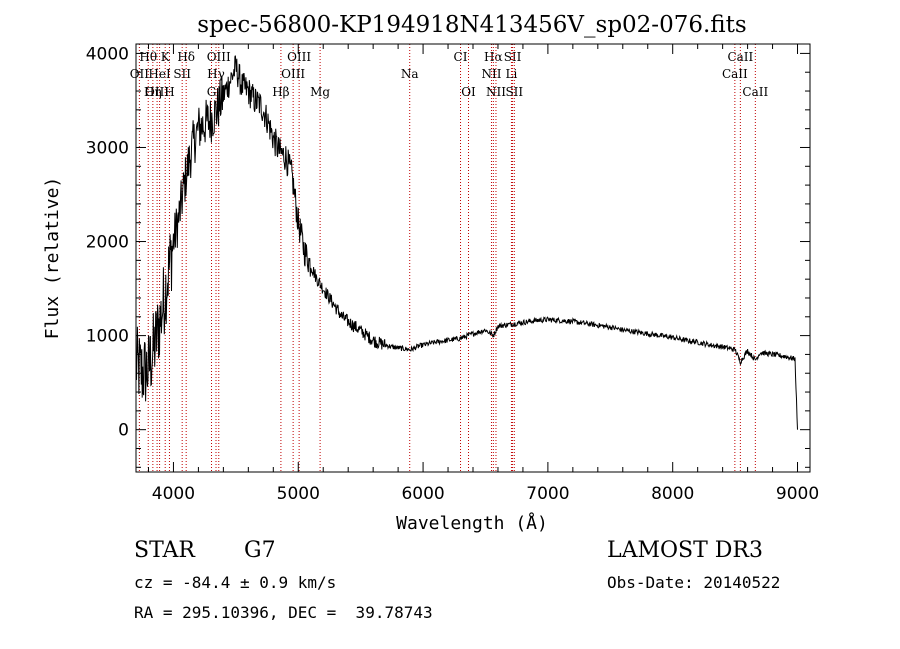  What do you see at coordinates (153, 92) in the screenshot?
I see `line-label: Hη` at bounding box center [153, 92].